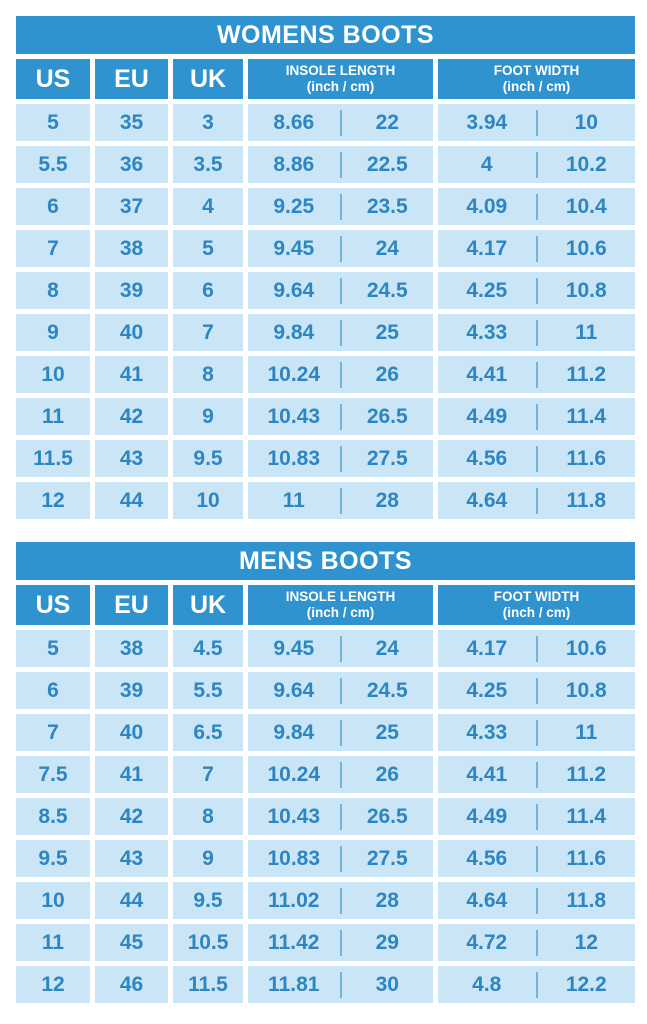  I want to click on us-size-cell: 12, so click(53, 984).